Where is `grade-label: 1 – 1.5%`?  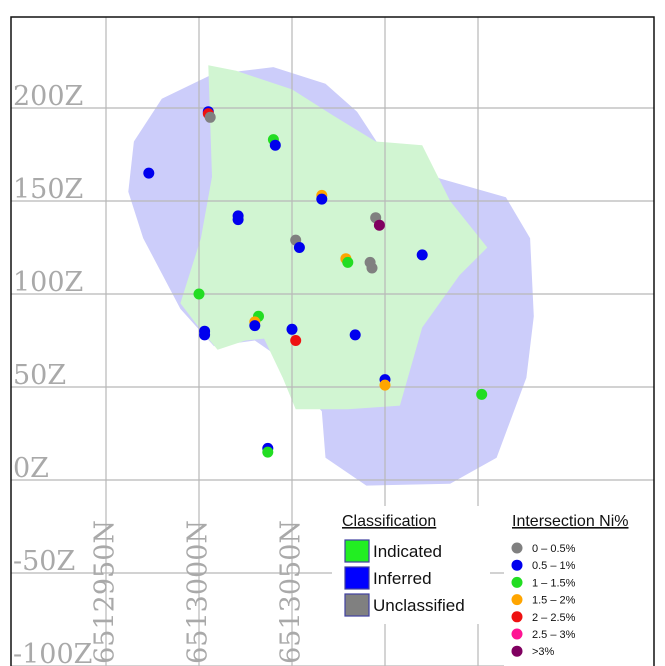 grade-label: 1 – 1.5% is located at coordinates (554, 583).